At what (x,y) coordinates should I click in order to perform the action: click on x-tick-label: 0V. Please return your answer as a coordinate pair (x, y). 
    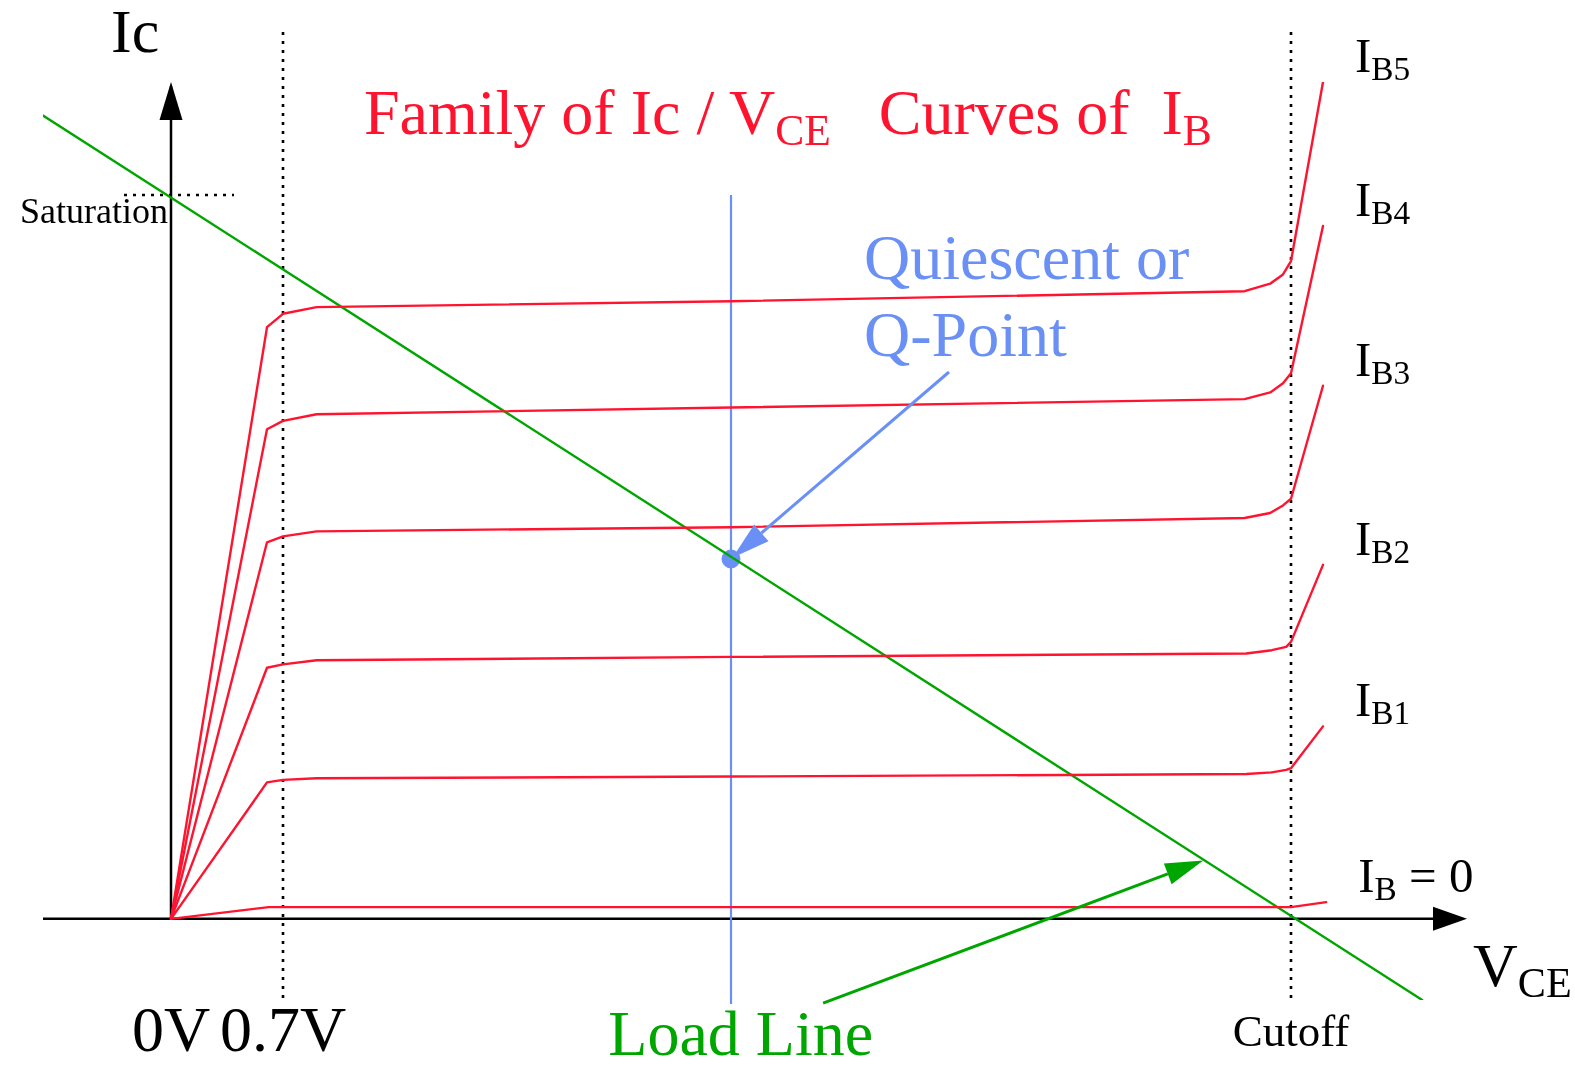
    Looking at the image, I should click on (171, 1029).